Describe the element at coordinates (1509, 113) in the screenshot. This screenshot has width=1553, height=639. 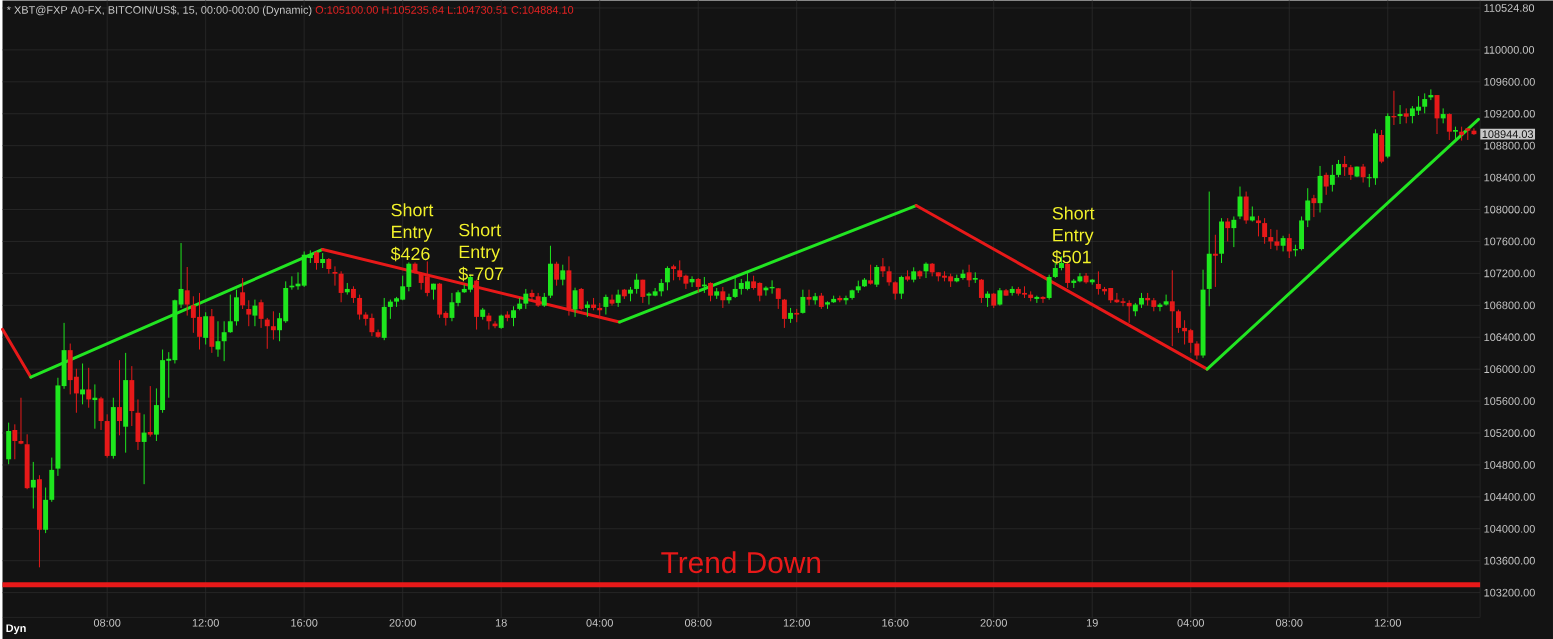
I see `y-tick-label: 109200.00` at that location.